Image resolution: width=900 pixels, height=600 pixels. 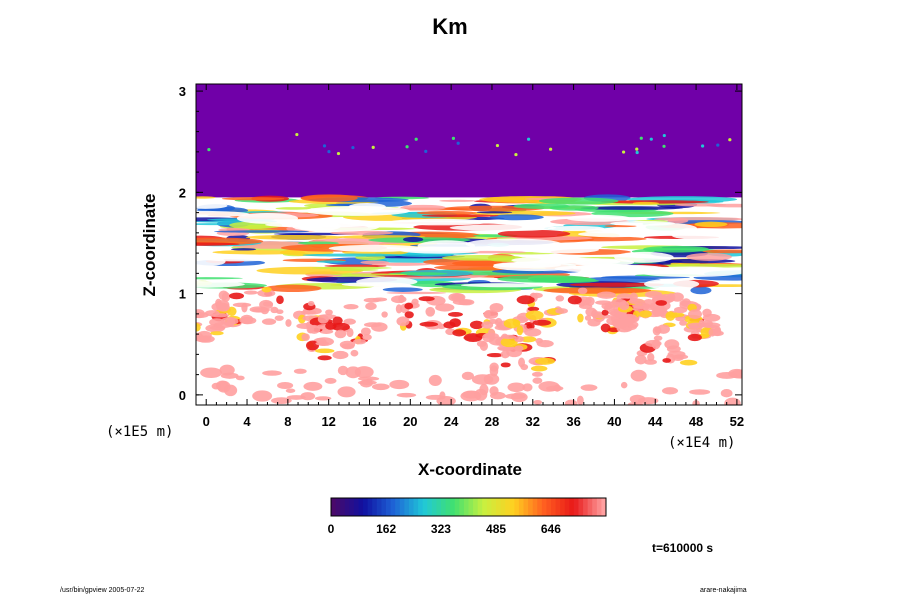 What do you see at coordinates (723, 590) in the screenshot?
I see `footer-author: arare-nakajima` at bounding box center [723, 590].